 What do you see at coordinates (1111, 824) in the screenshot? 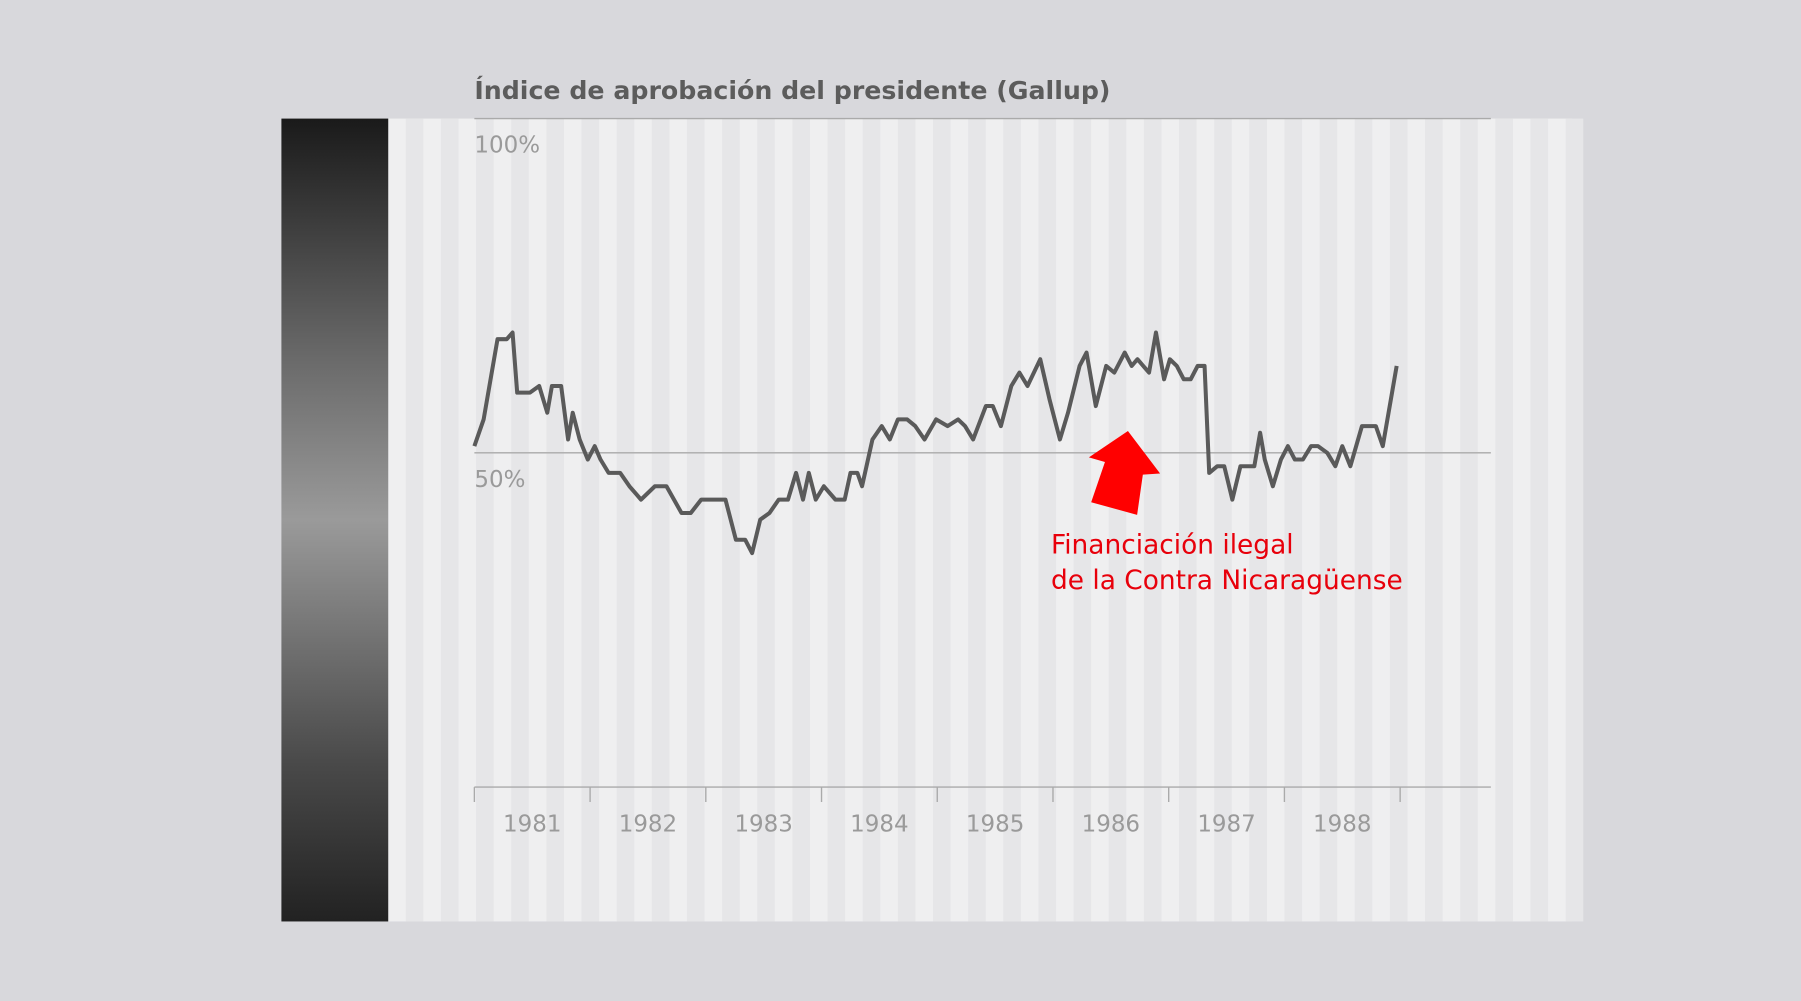
I see `x-tick-label: 1986` at bounding box center [1111, 824].